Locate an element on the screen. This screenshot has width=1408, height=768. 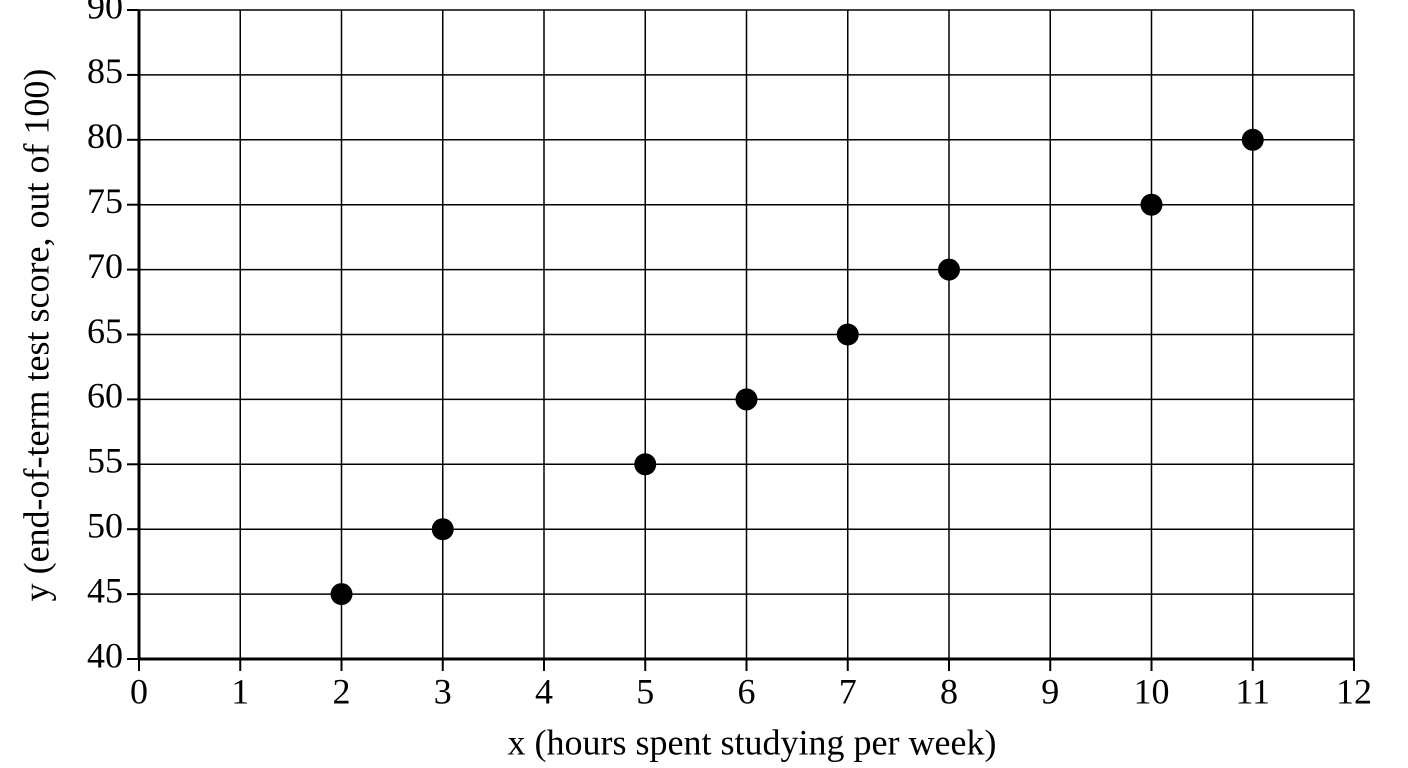
y-tick-label: 75 is located at coordinates (105, 201).